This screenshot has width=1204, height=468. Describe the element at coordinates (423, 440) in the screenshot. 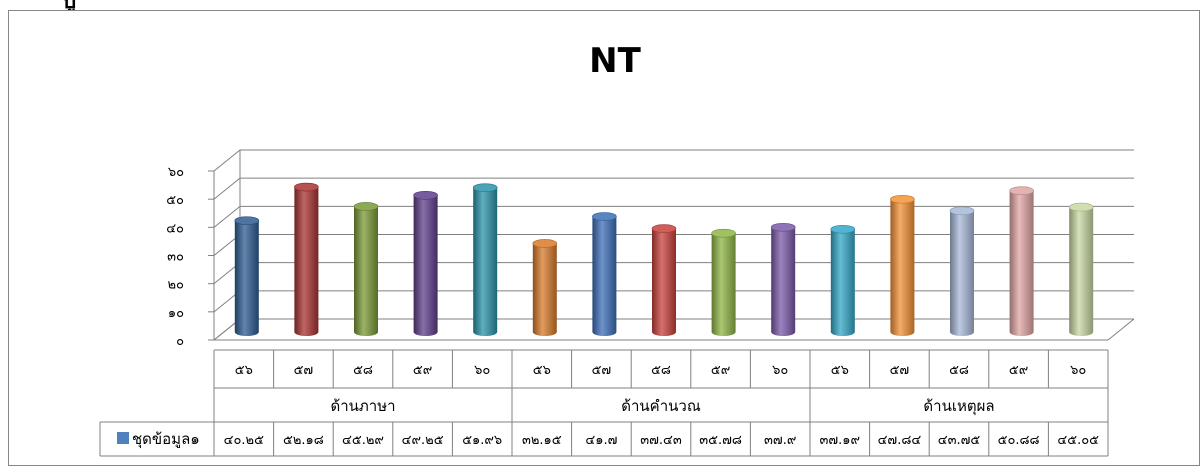

I see `data-label: ๔๙.๒๕` at that location.